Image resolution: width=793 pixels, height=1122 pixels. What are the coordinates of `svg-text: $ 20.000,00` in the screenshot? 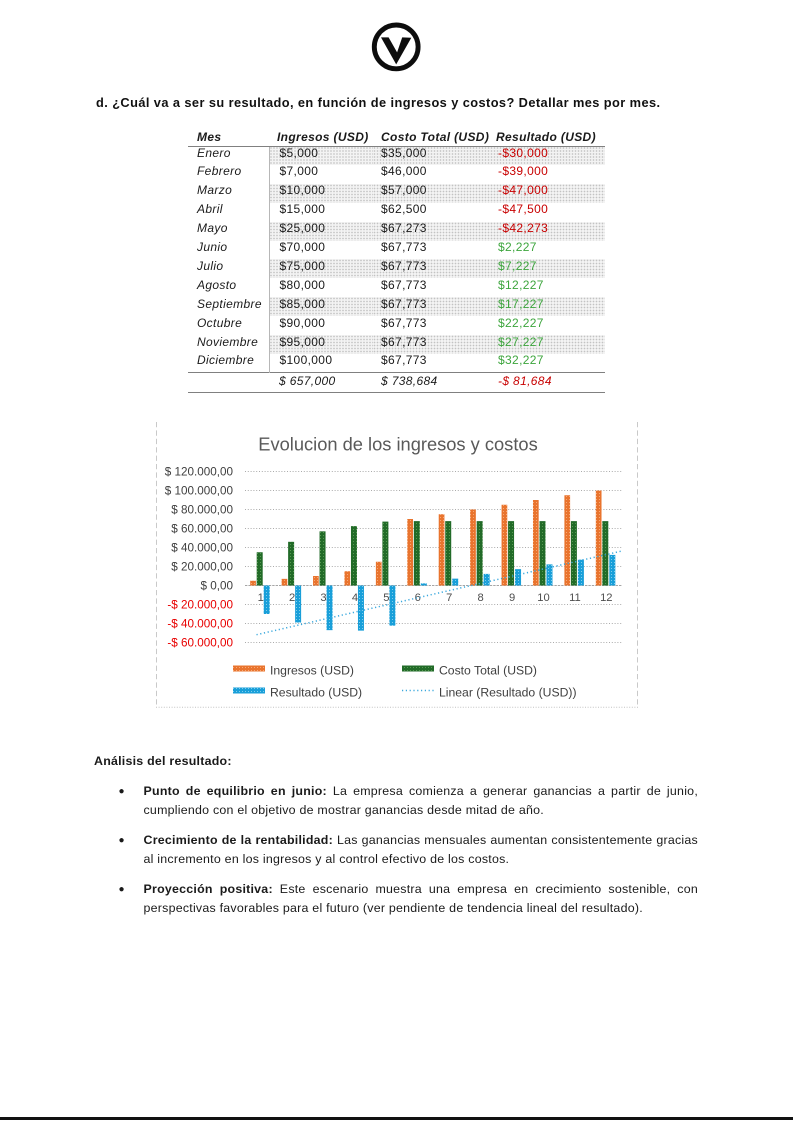 It's located at (202, 567).